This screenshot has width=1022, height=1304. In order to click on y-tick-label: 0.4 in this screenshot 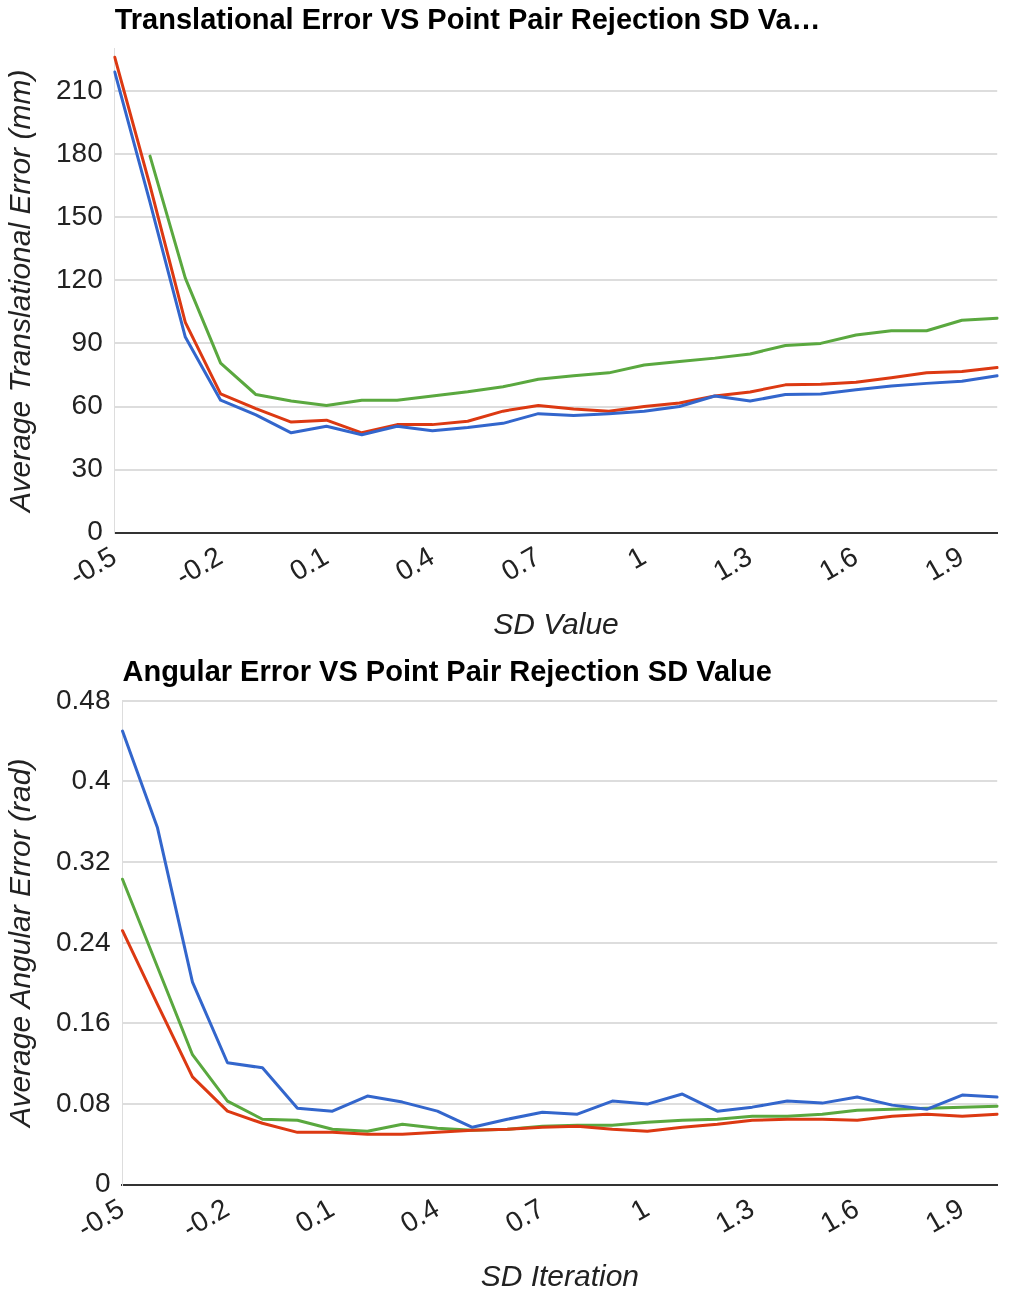, I will do `click(91, 780)`.